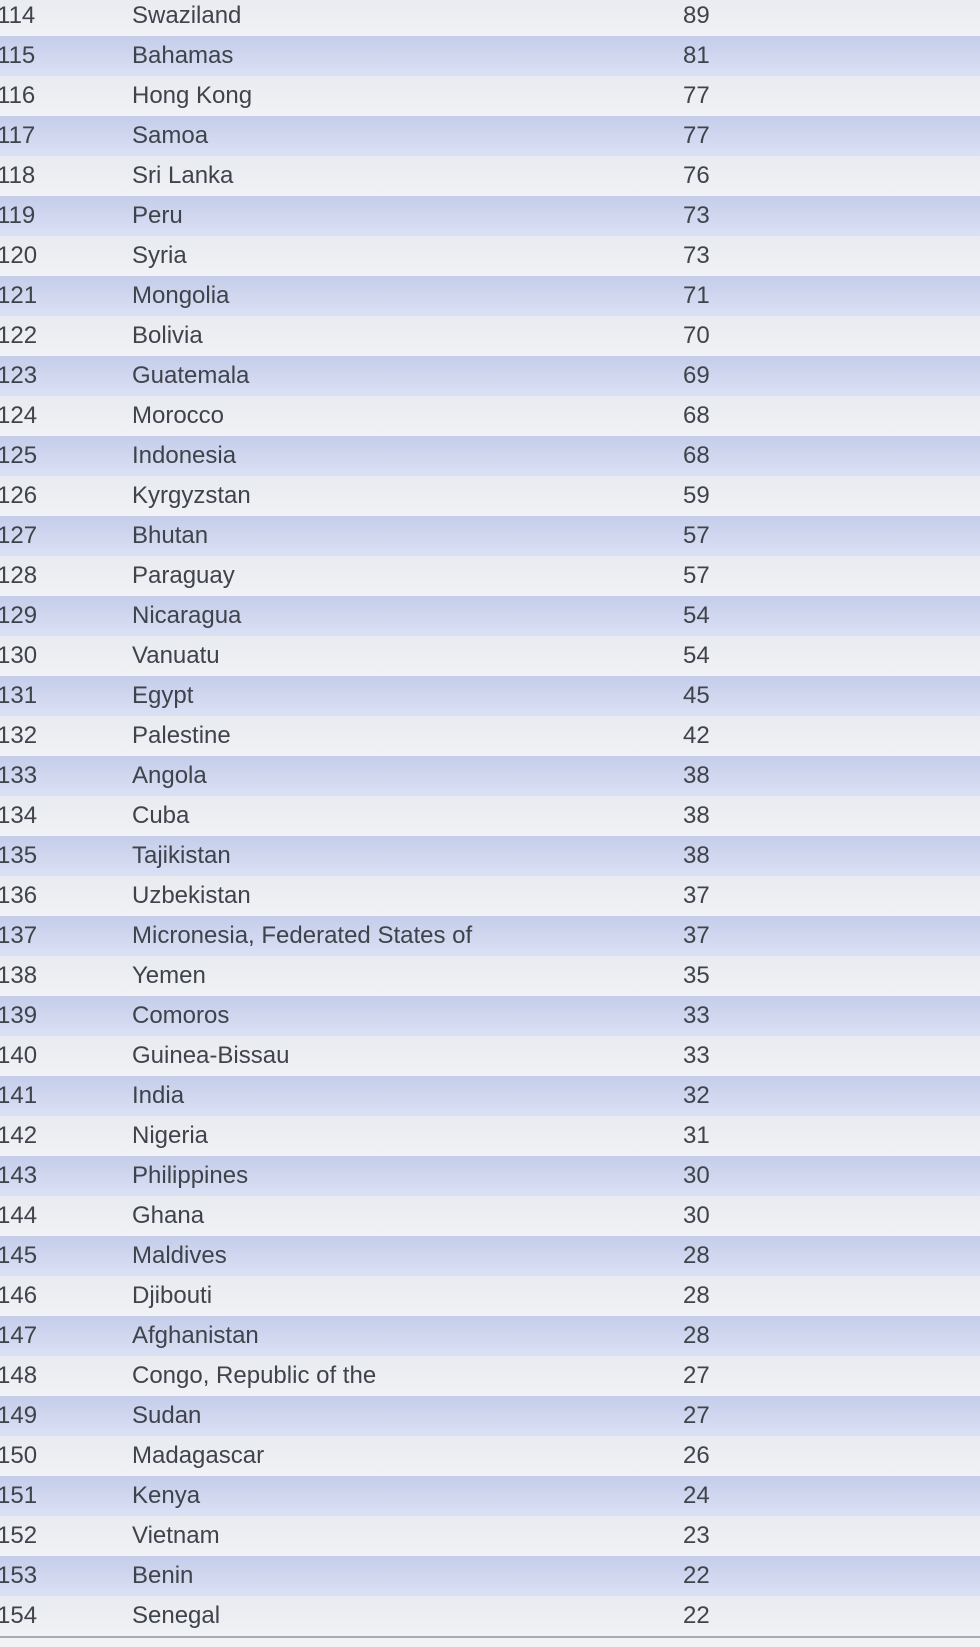 The image size is (980, 1647). I want to click on table-row: 119 Peru 73, so click(490, 216).